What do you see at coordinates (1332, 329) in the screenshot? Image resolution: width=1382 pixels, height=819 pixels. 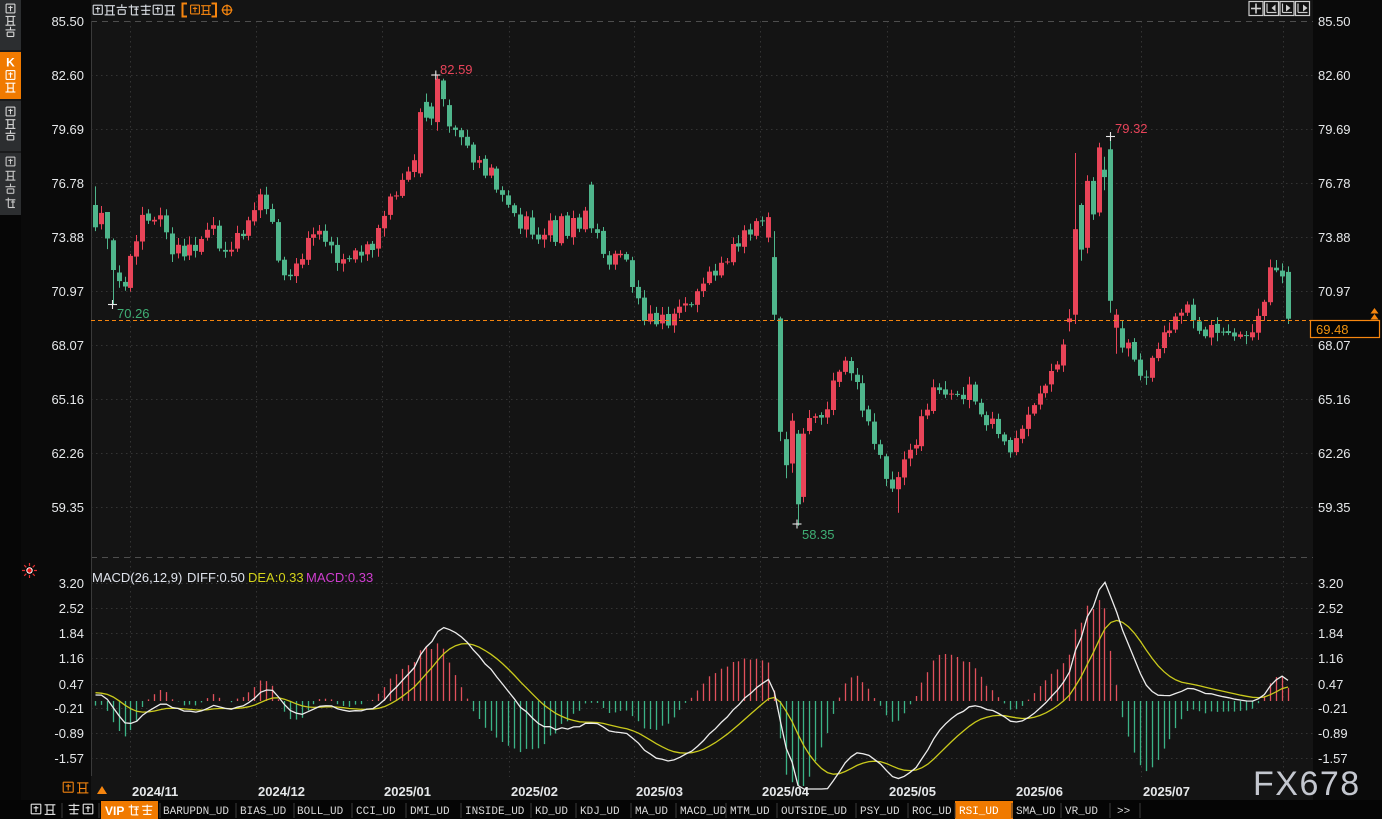 I see `svg-text: 69.48` at bounding box center [1332, 329].